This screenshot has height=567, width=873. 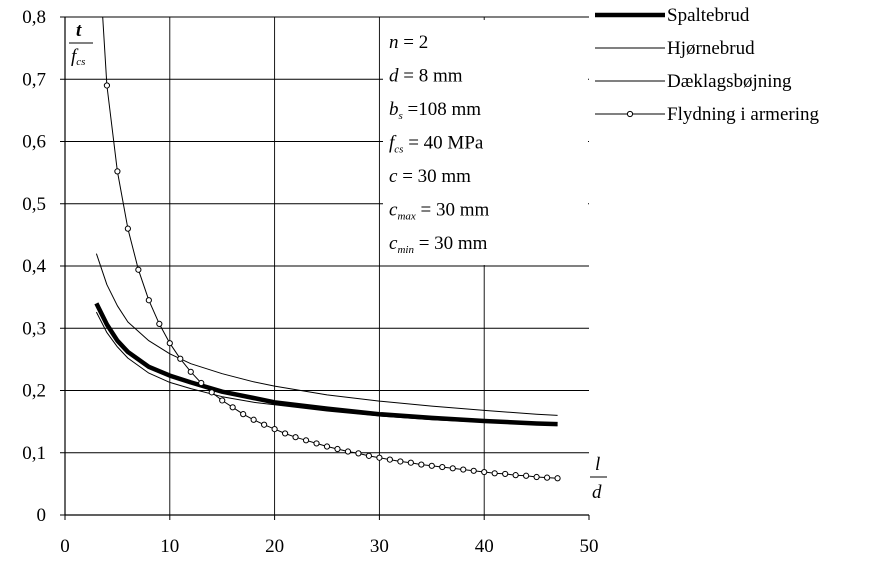 What do you see at coordinates (597, 492) in the screenshot?
I see `x-label-denominator: d` at bounding box center [597, 492].